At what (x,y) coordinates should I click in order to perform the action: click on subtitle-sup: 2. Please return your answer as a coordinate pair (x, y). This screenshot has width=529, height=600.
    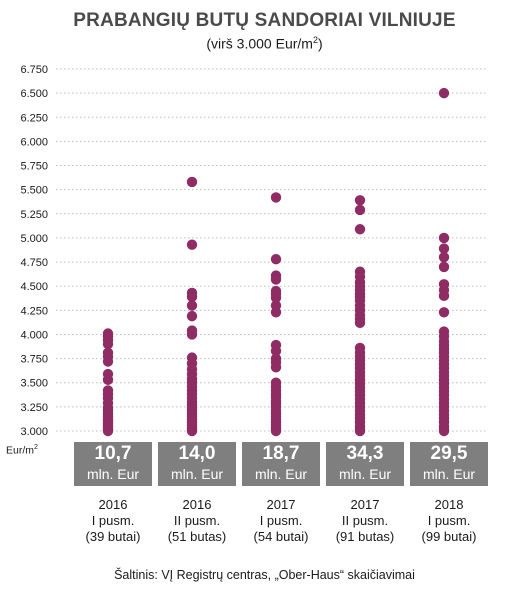
    Looking at the image, I should click on (315, 40).